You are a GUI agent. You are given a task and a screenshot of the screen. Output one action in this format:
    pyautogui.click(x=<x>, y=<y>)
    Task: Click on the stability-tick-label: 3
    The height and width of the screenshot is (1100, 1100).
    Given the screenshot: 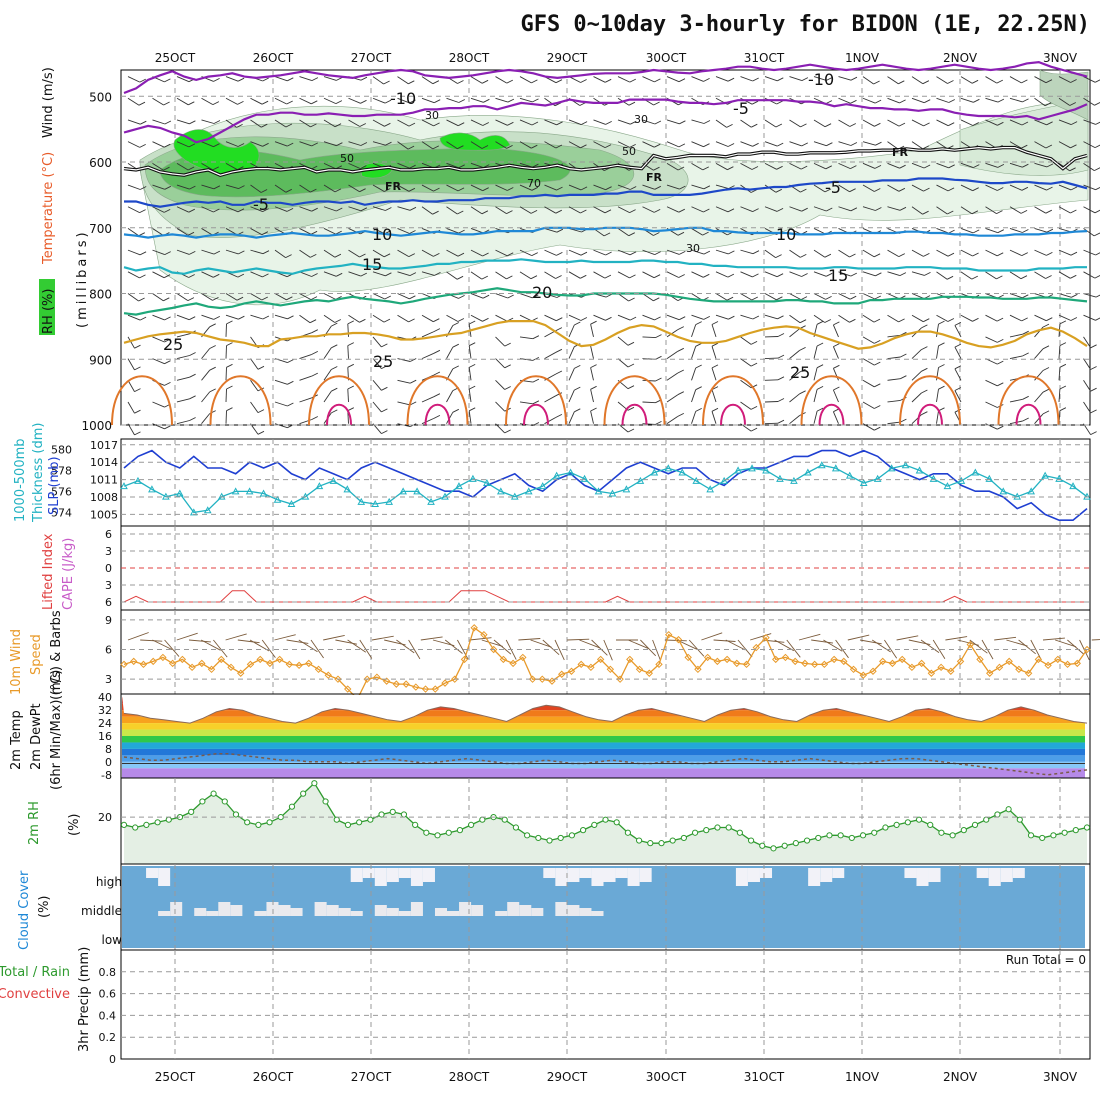 What is the action you would take?
    pyautogui.click(x=108, y=585)
    